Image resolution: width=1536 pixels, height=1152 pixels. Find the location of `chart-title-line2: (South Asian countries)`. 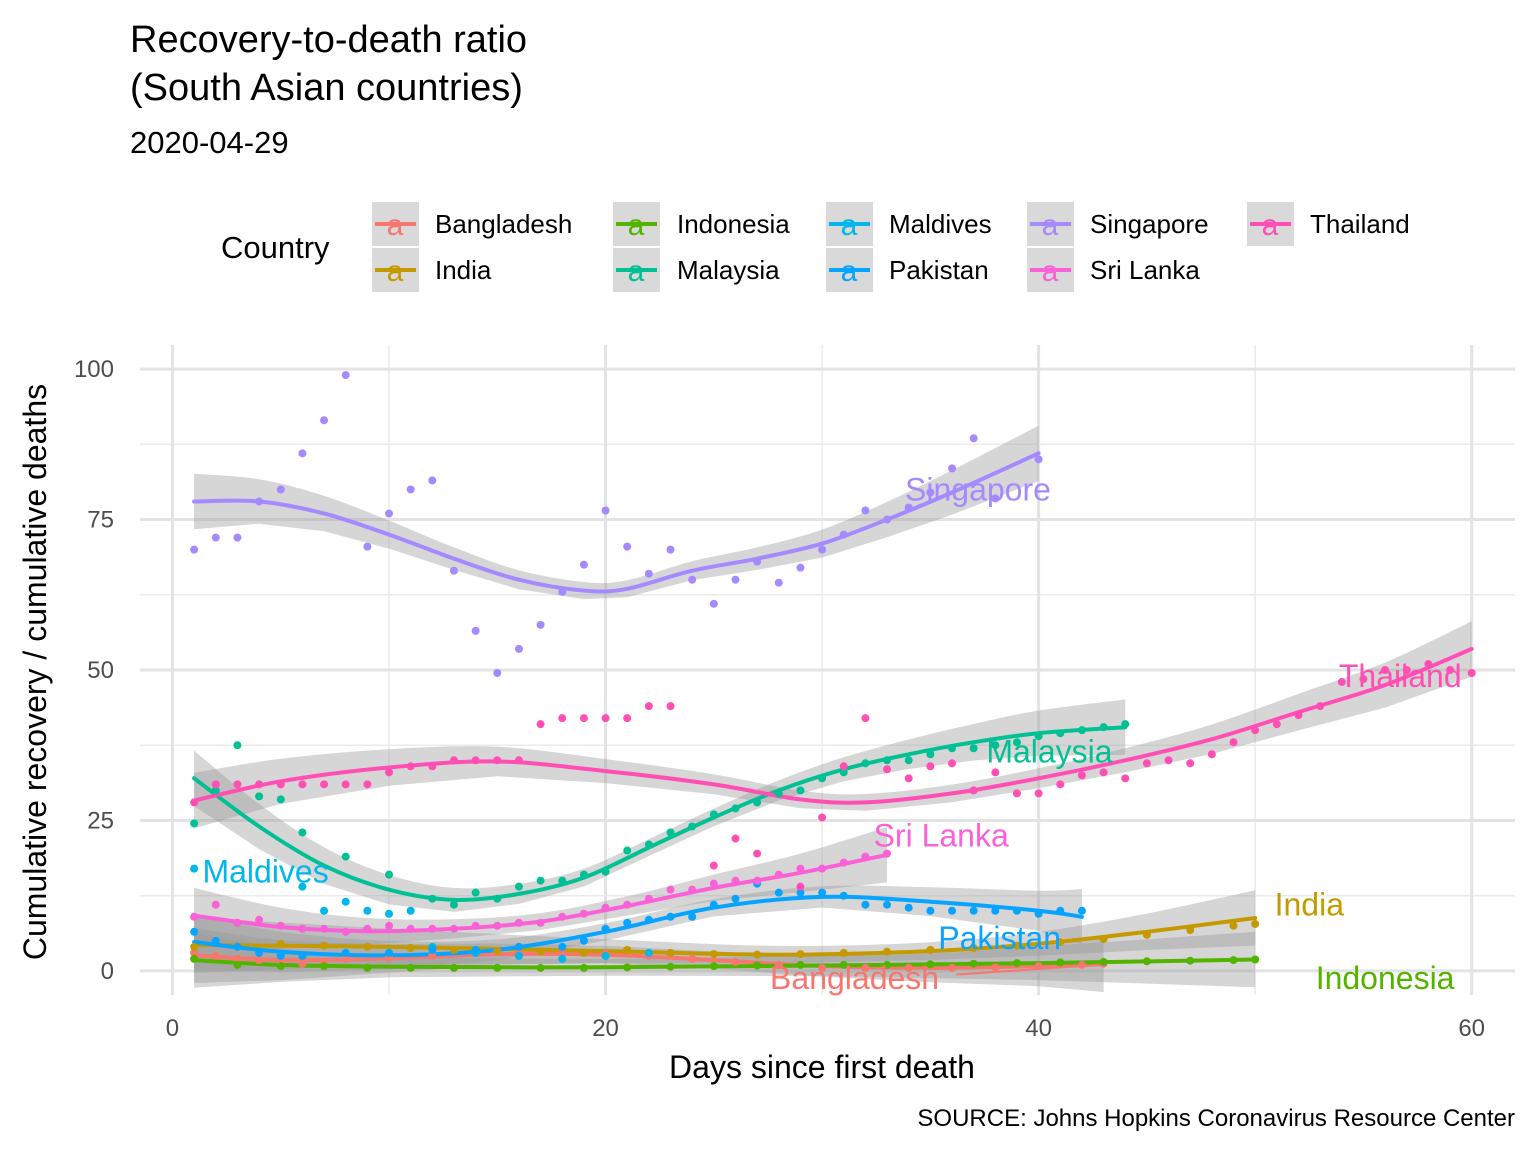

chart-title-line2: (South Asian countries) is located at coordinates (326, 88).